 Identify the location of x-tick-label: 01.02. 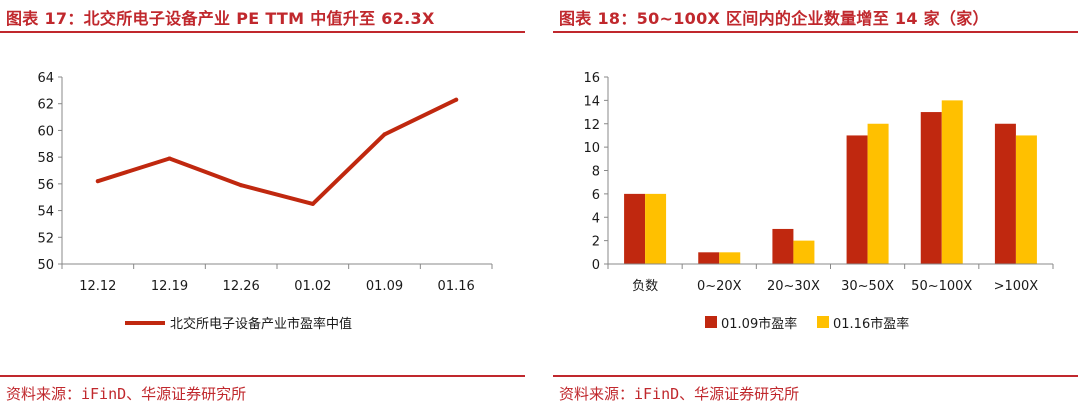
(312, 286).